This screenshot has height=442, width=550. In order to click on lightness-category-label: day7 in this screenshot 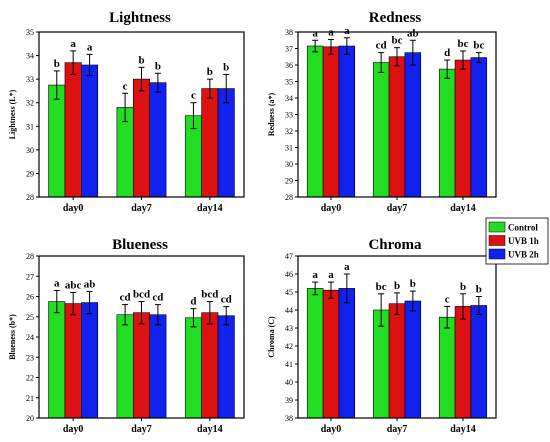, I will do `click(141, 208)`.